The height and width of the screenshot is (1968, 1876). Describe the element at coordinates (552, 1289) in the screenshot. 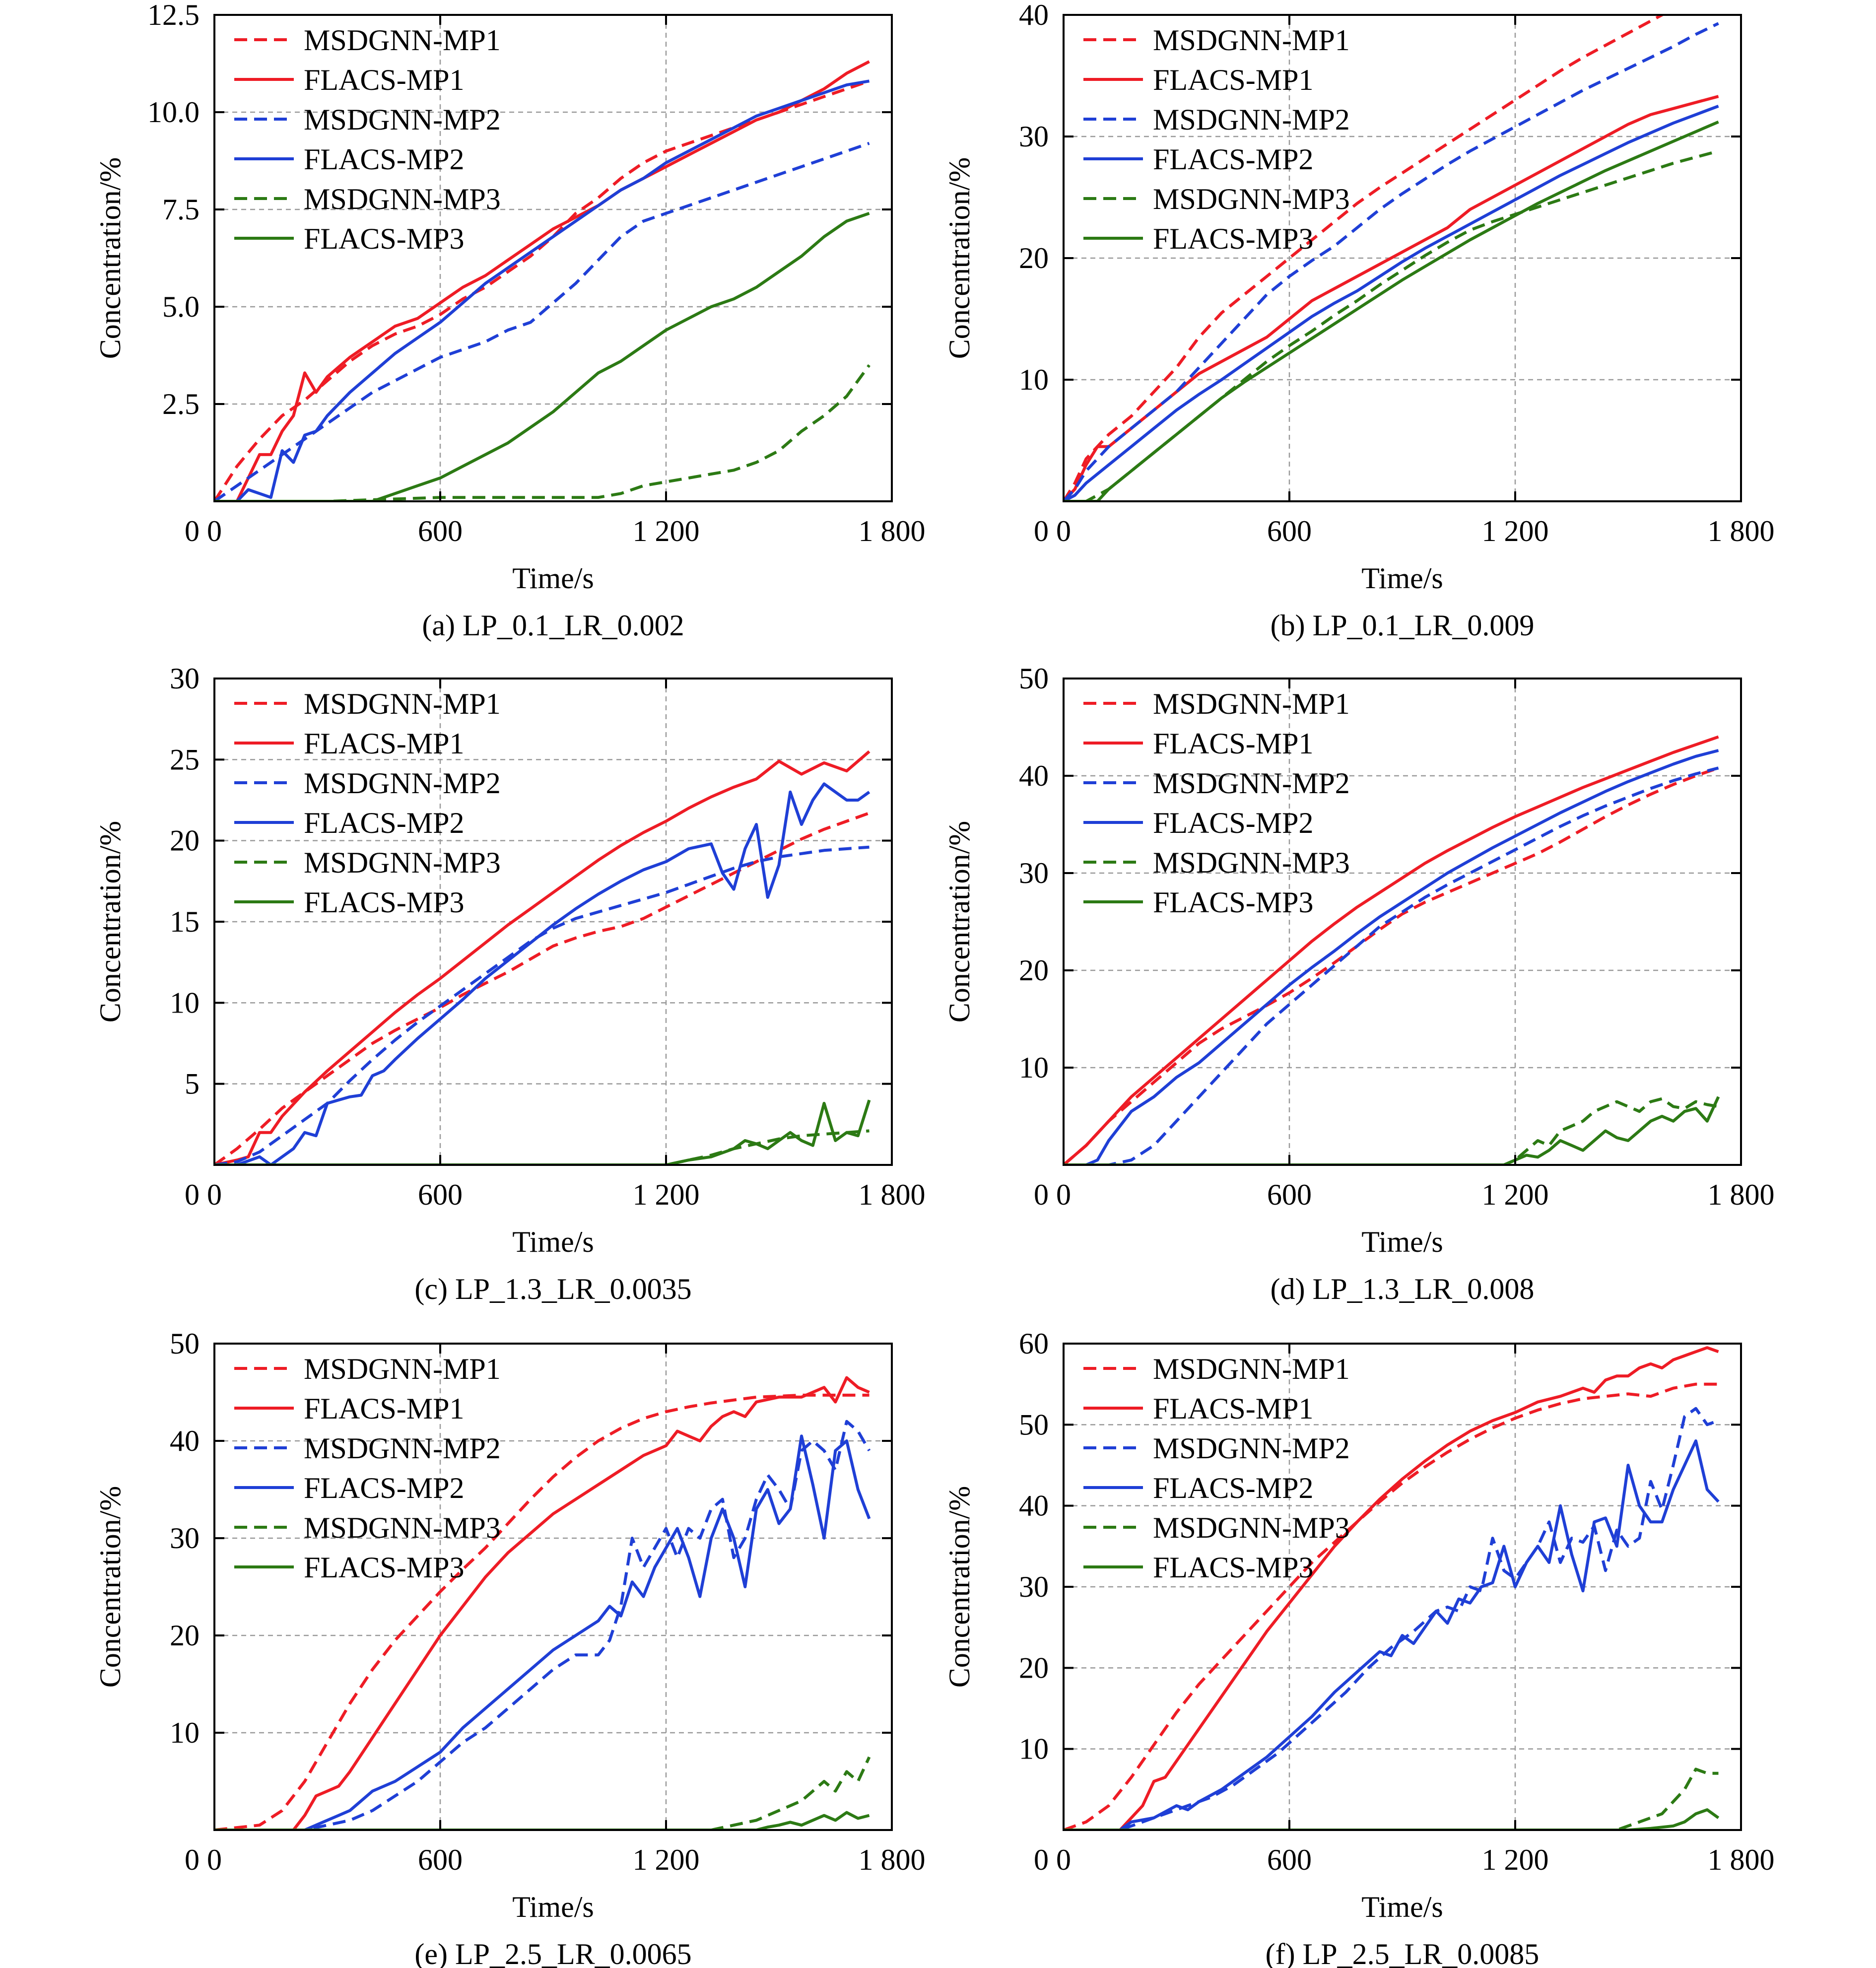

I see `panel-caption: (c) LP_1.3_LR_0.0035` at that location.